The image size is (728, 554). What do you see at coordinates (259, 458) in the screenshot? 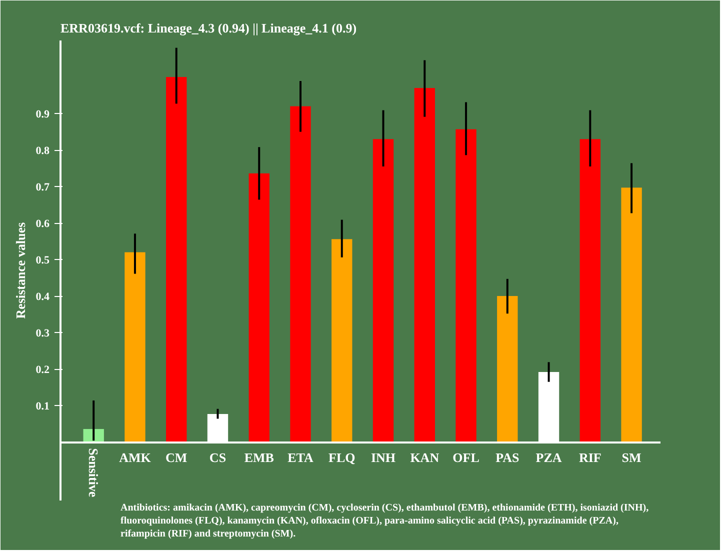
I see `x-tick-label: EMB` at bounding box center [259, 458].